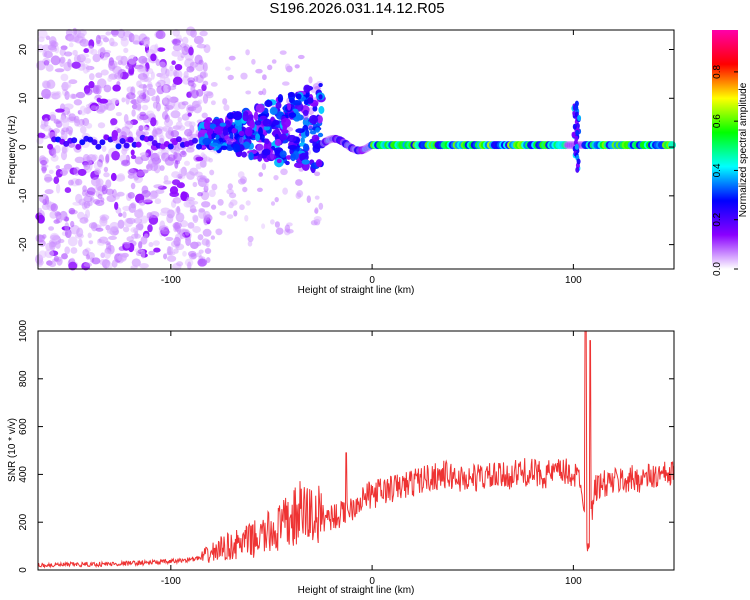 The height and width of the screenshot is (600, 750). I want to click on snr-y-tick-label: 200, so click(23, 521).